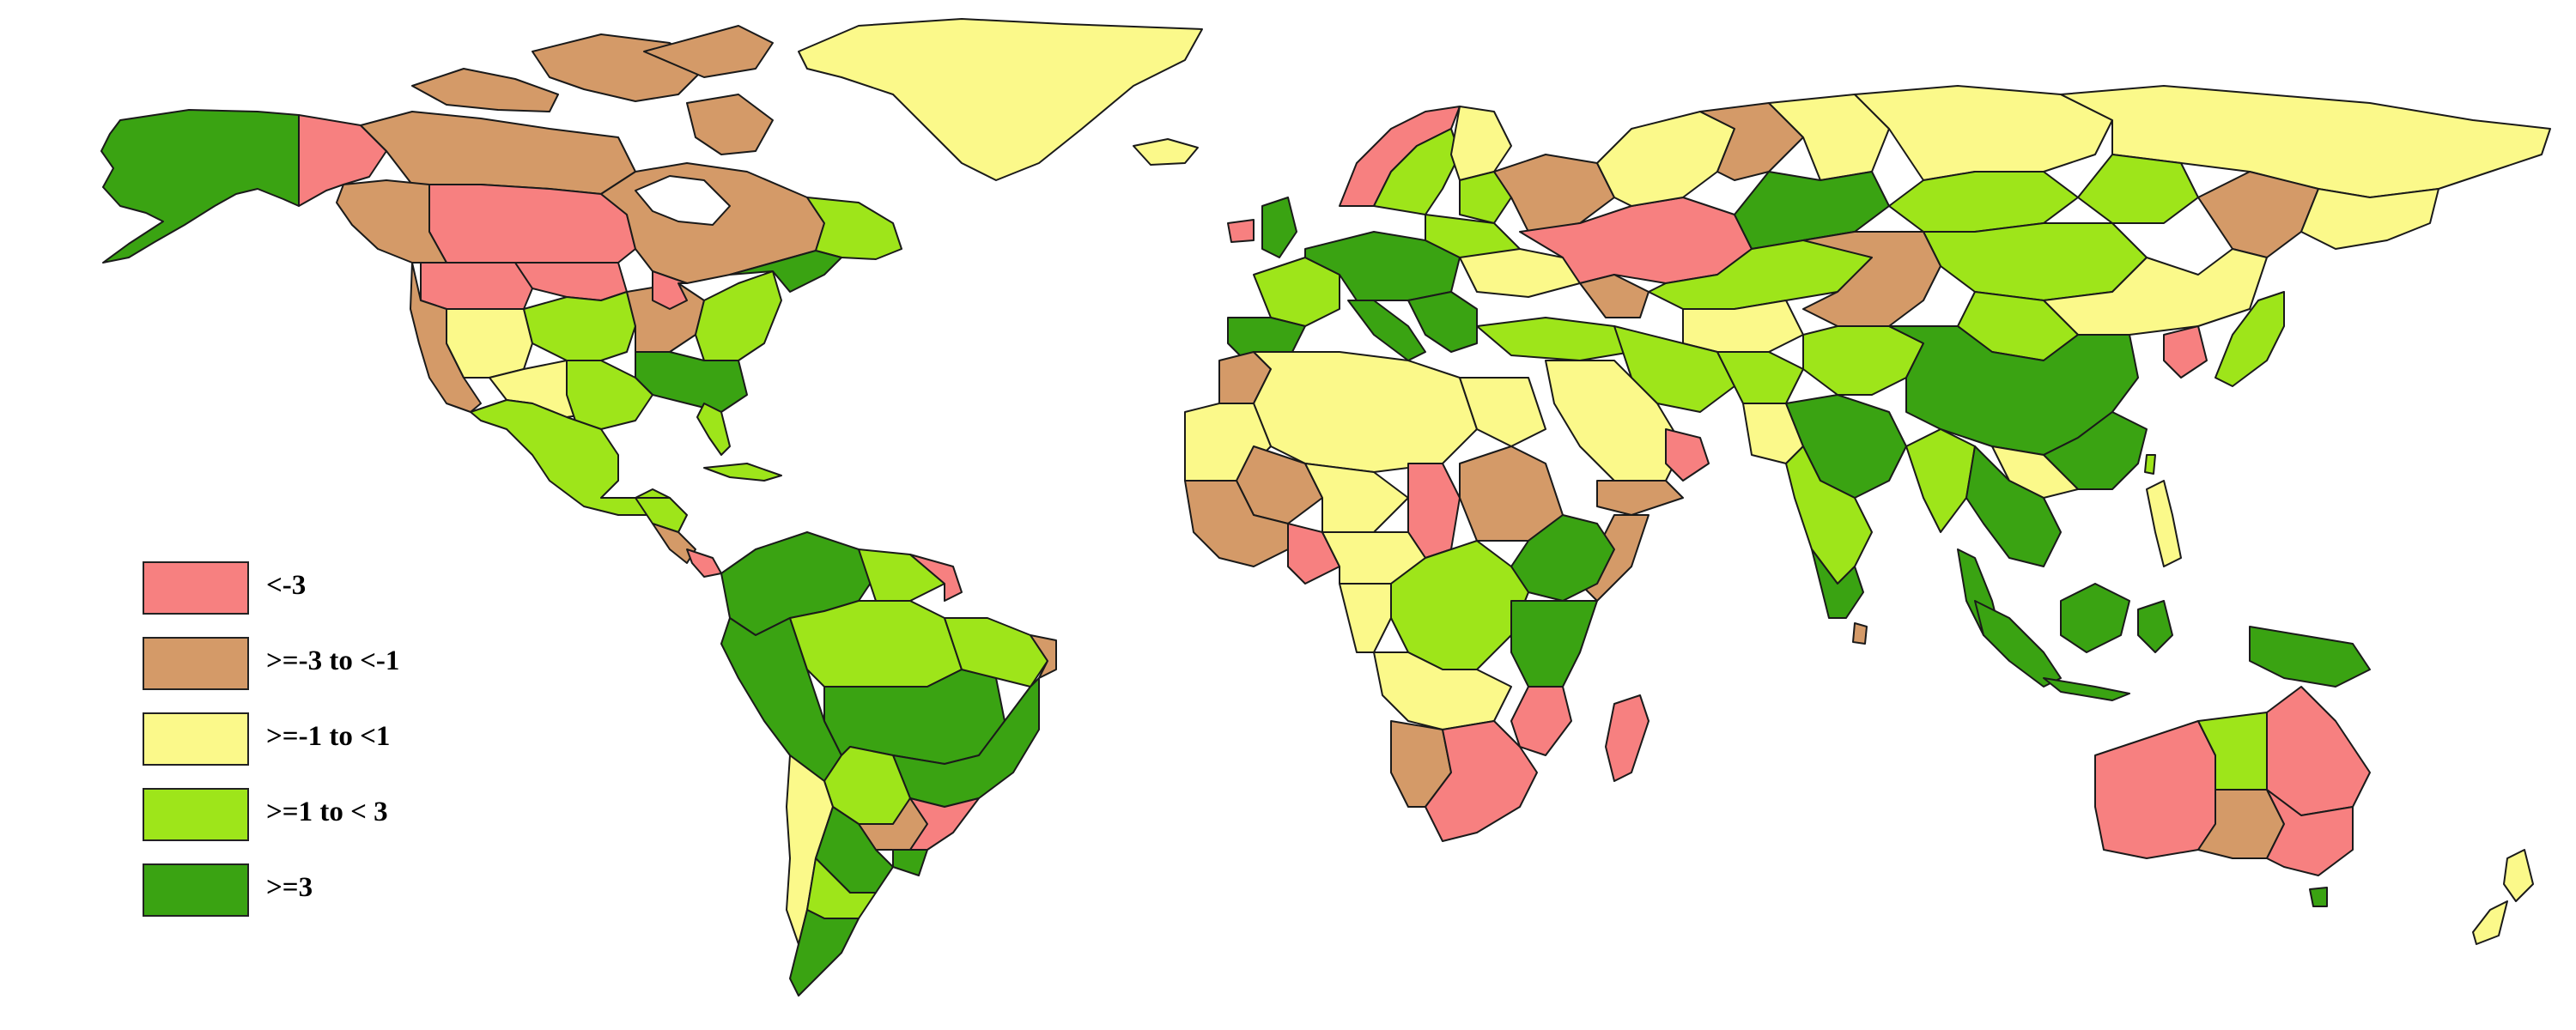 This screenshot has width=2576, height=1030. Describe the element at coordinates (824, 953) in the screenshot. I see `region-patagonia` at that location.